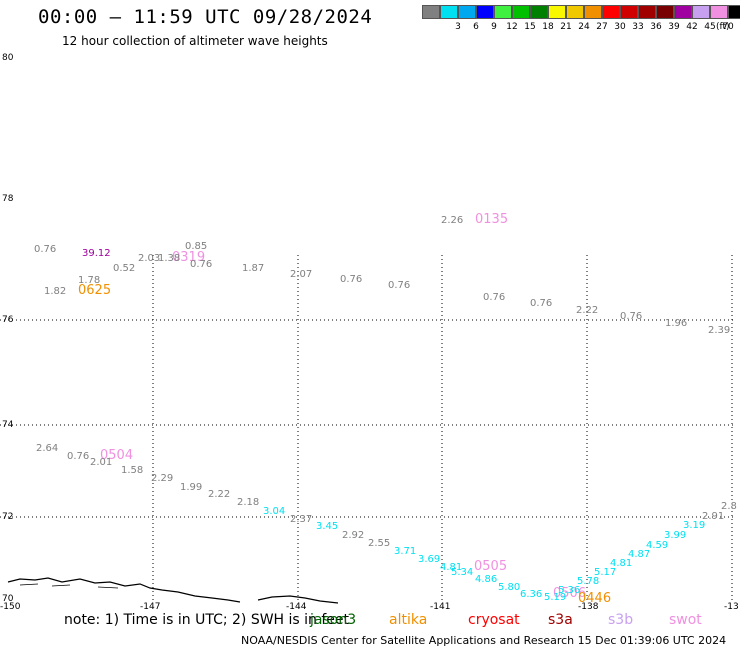 The height and width of the screenshot is (650, 740). I want to click on page-title: 00:00 – 11:59 UTC 09/28/2024, so click(205, 17).